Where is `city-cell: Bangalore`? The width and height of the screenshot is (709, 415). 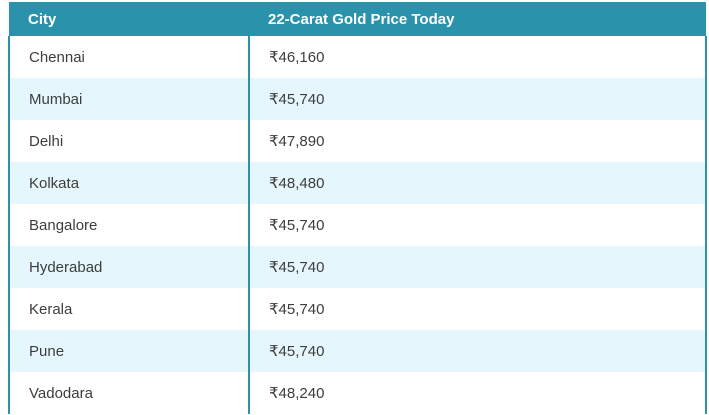
city-cell: Bangalore is located at coordinates (129, 225).